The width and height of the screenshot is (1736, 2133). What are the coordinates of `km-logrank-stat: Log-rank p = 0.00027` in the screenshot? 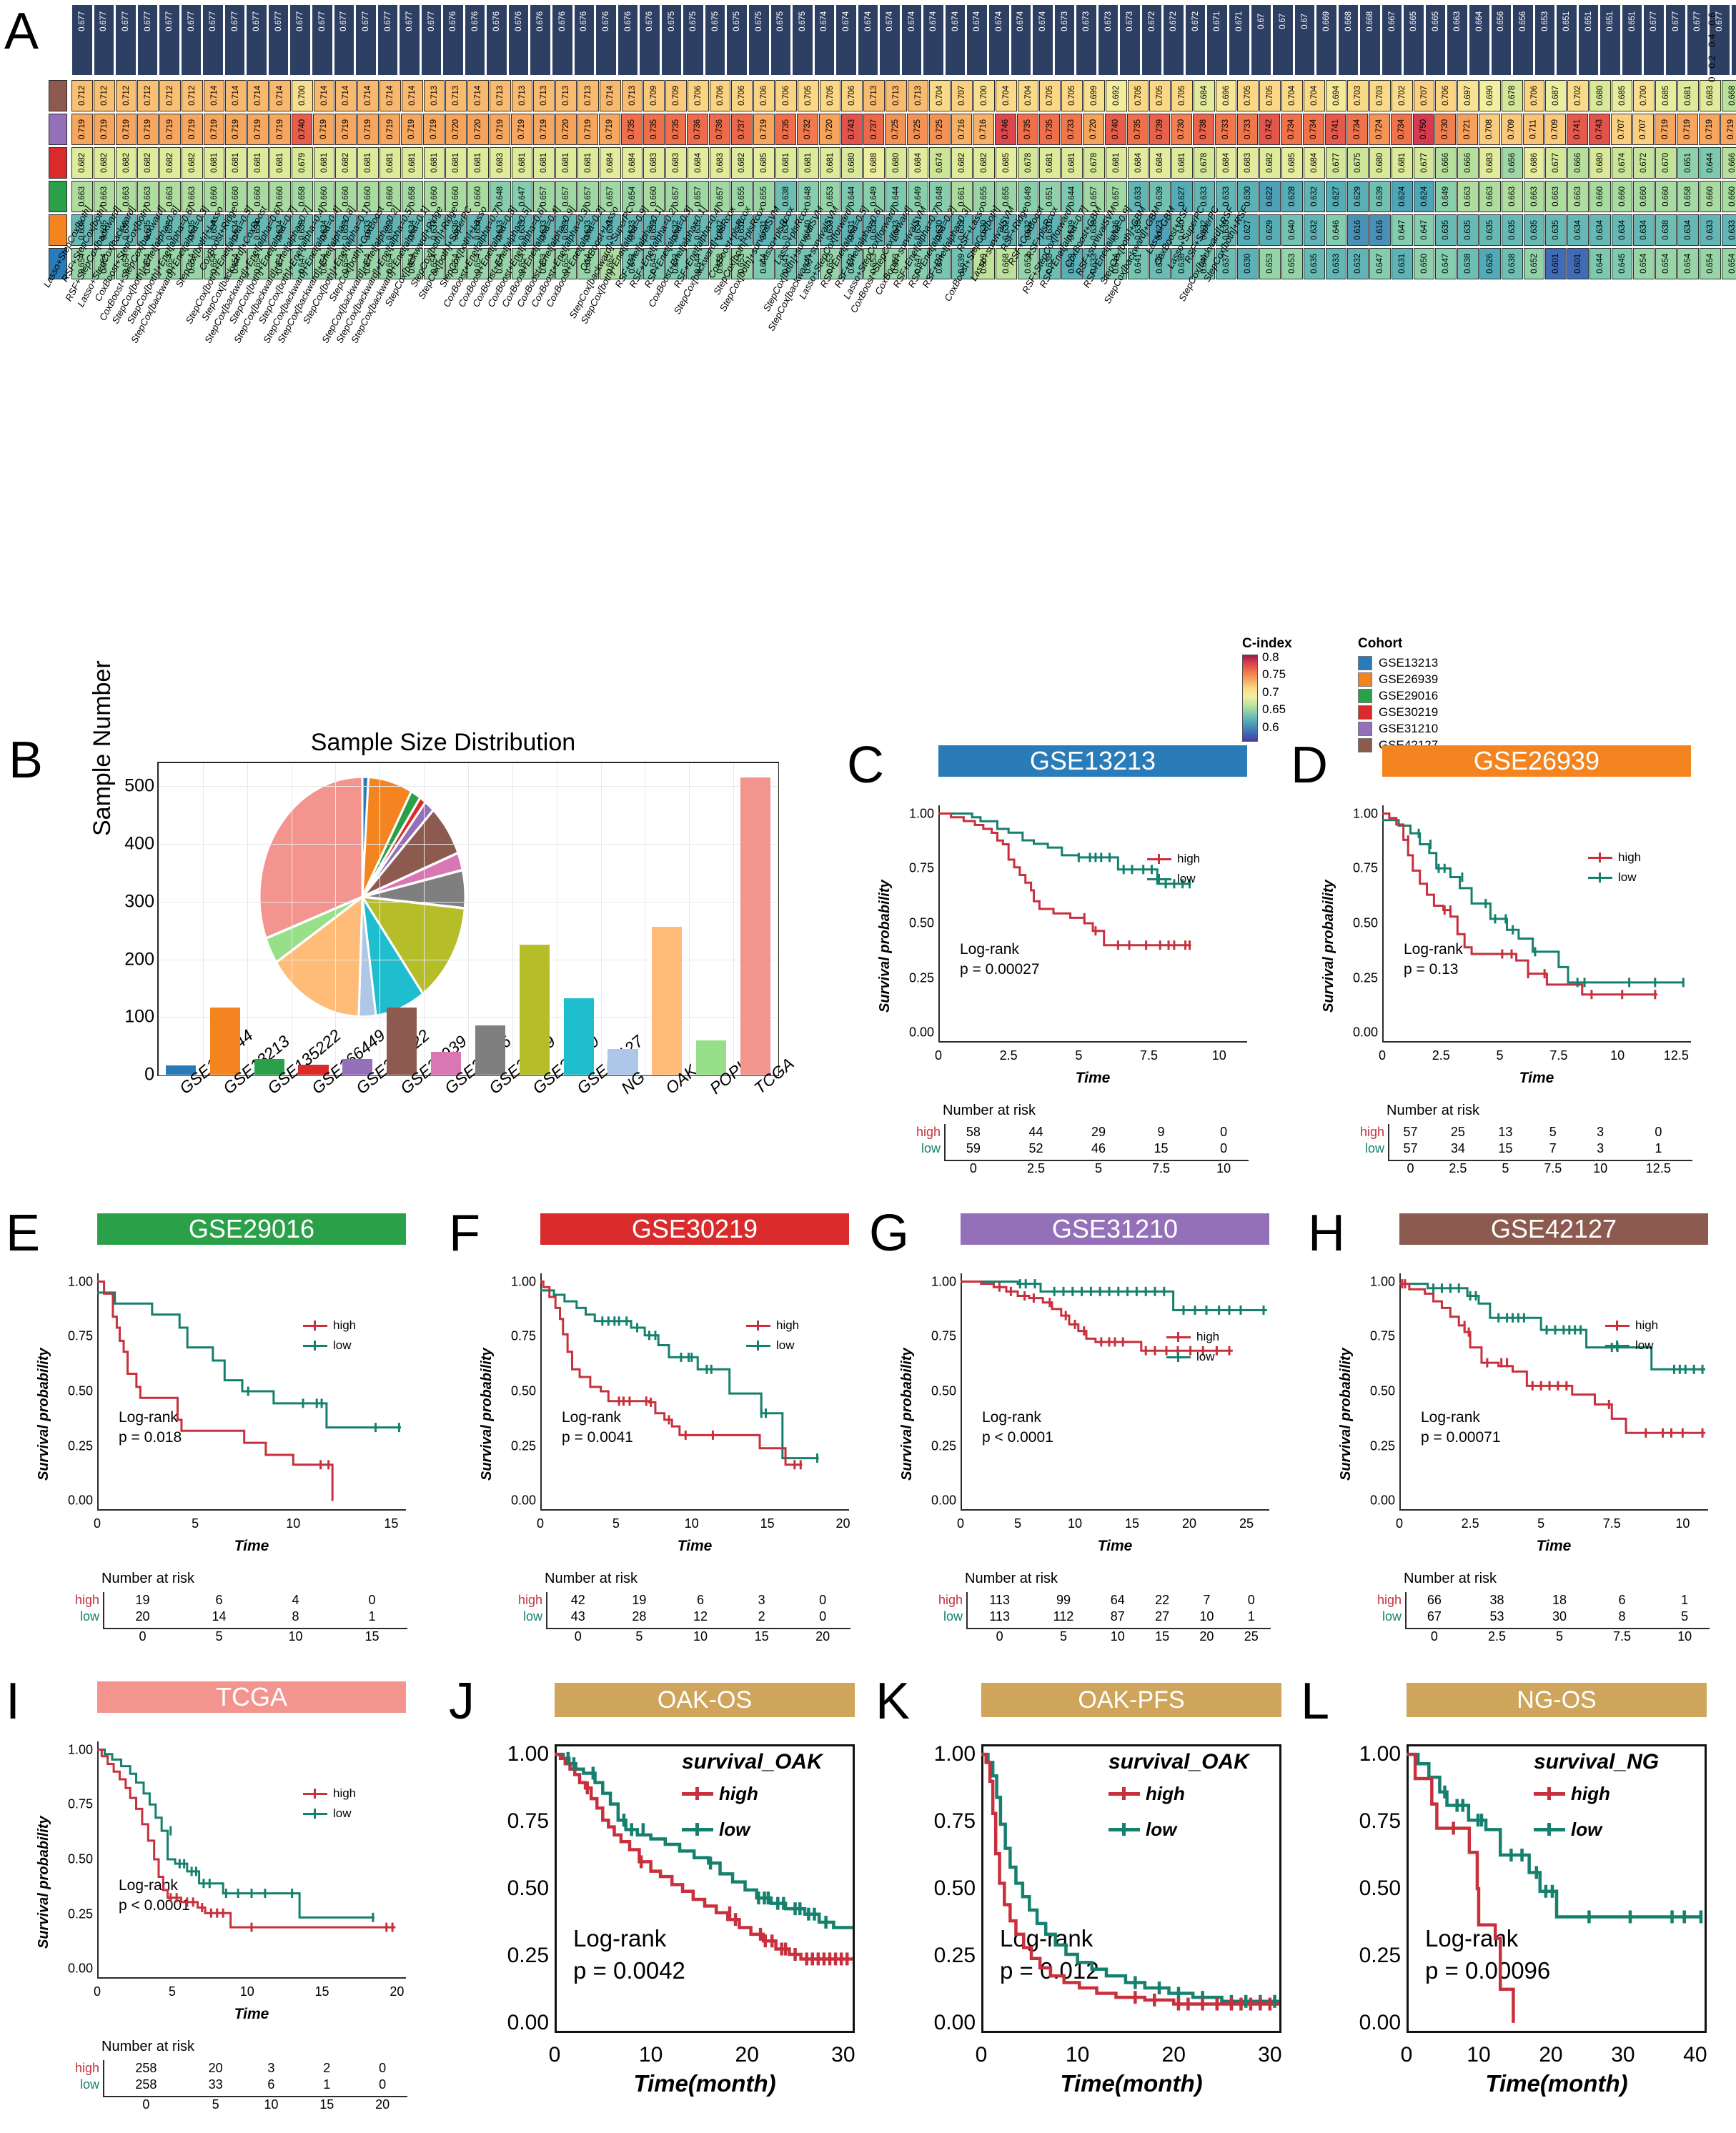 It's located at (1000, 959).